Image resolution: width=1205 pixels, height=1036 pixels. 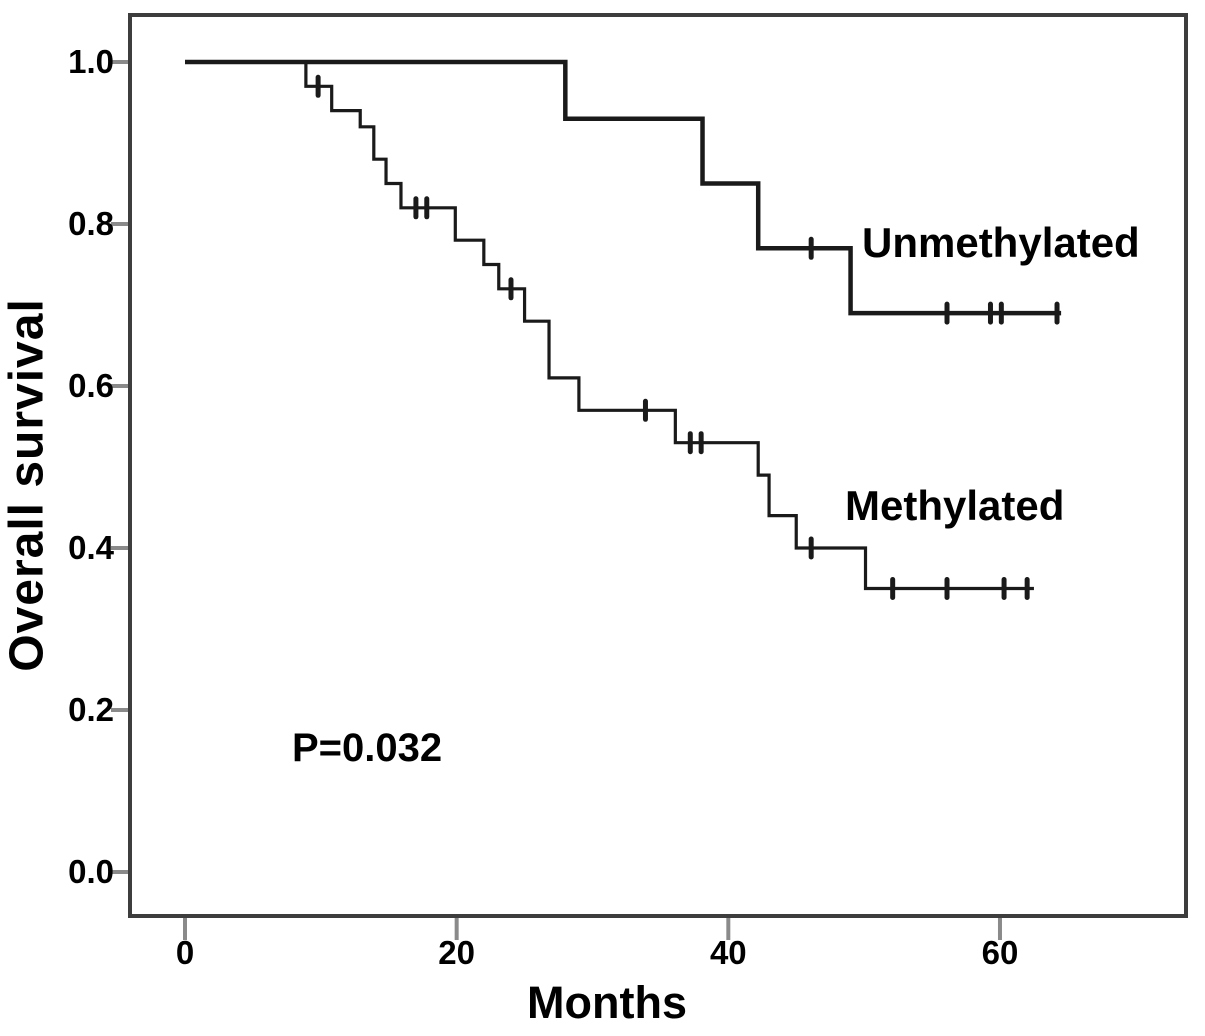 What do you see at coordinates (185, 952) in the screenshot?
I see `x-axis-tick-label: 0` at bounding box center [185, 952].